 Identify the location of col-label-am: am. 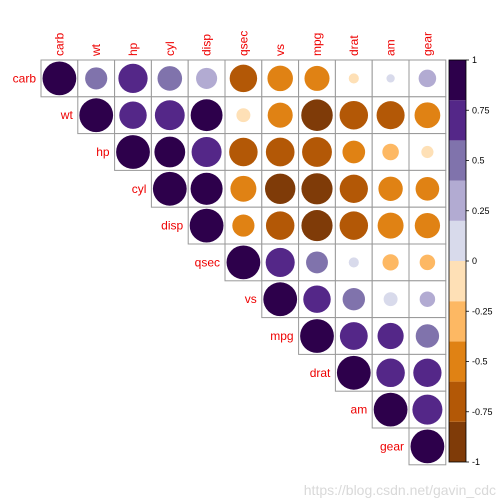
(391, 47).